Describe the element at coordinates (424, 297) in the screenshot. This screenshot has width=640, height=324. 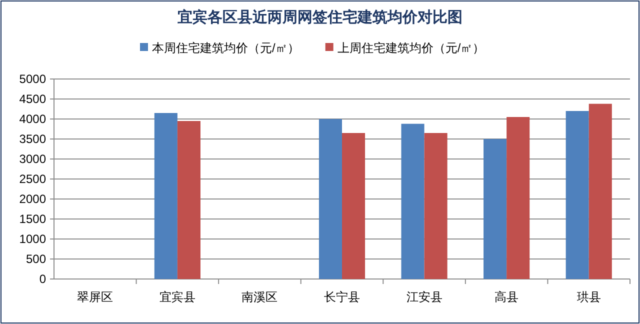
I see `x-tick-label: 江安县` at that location.